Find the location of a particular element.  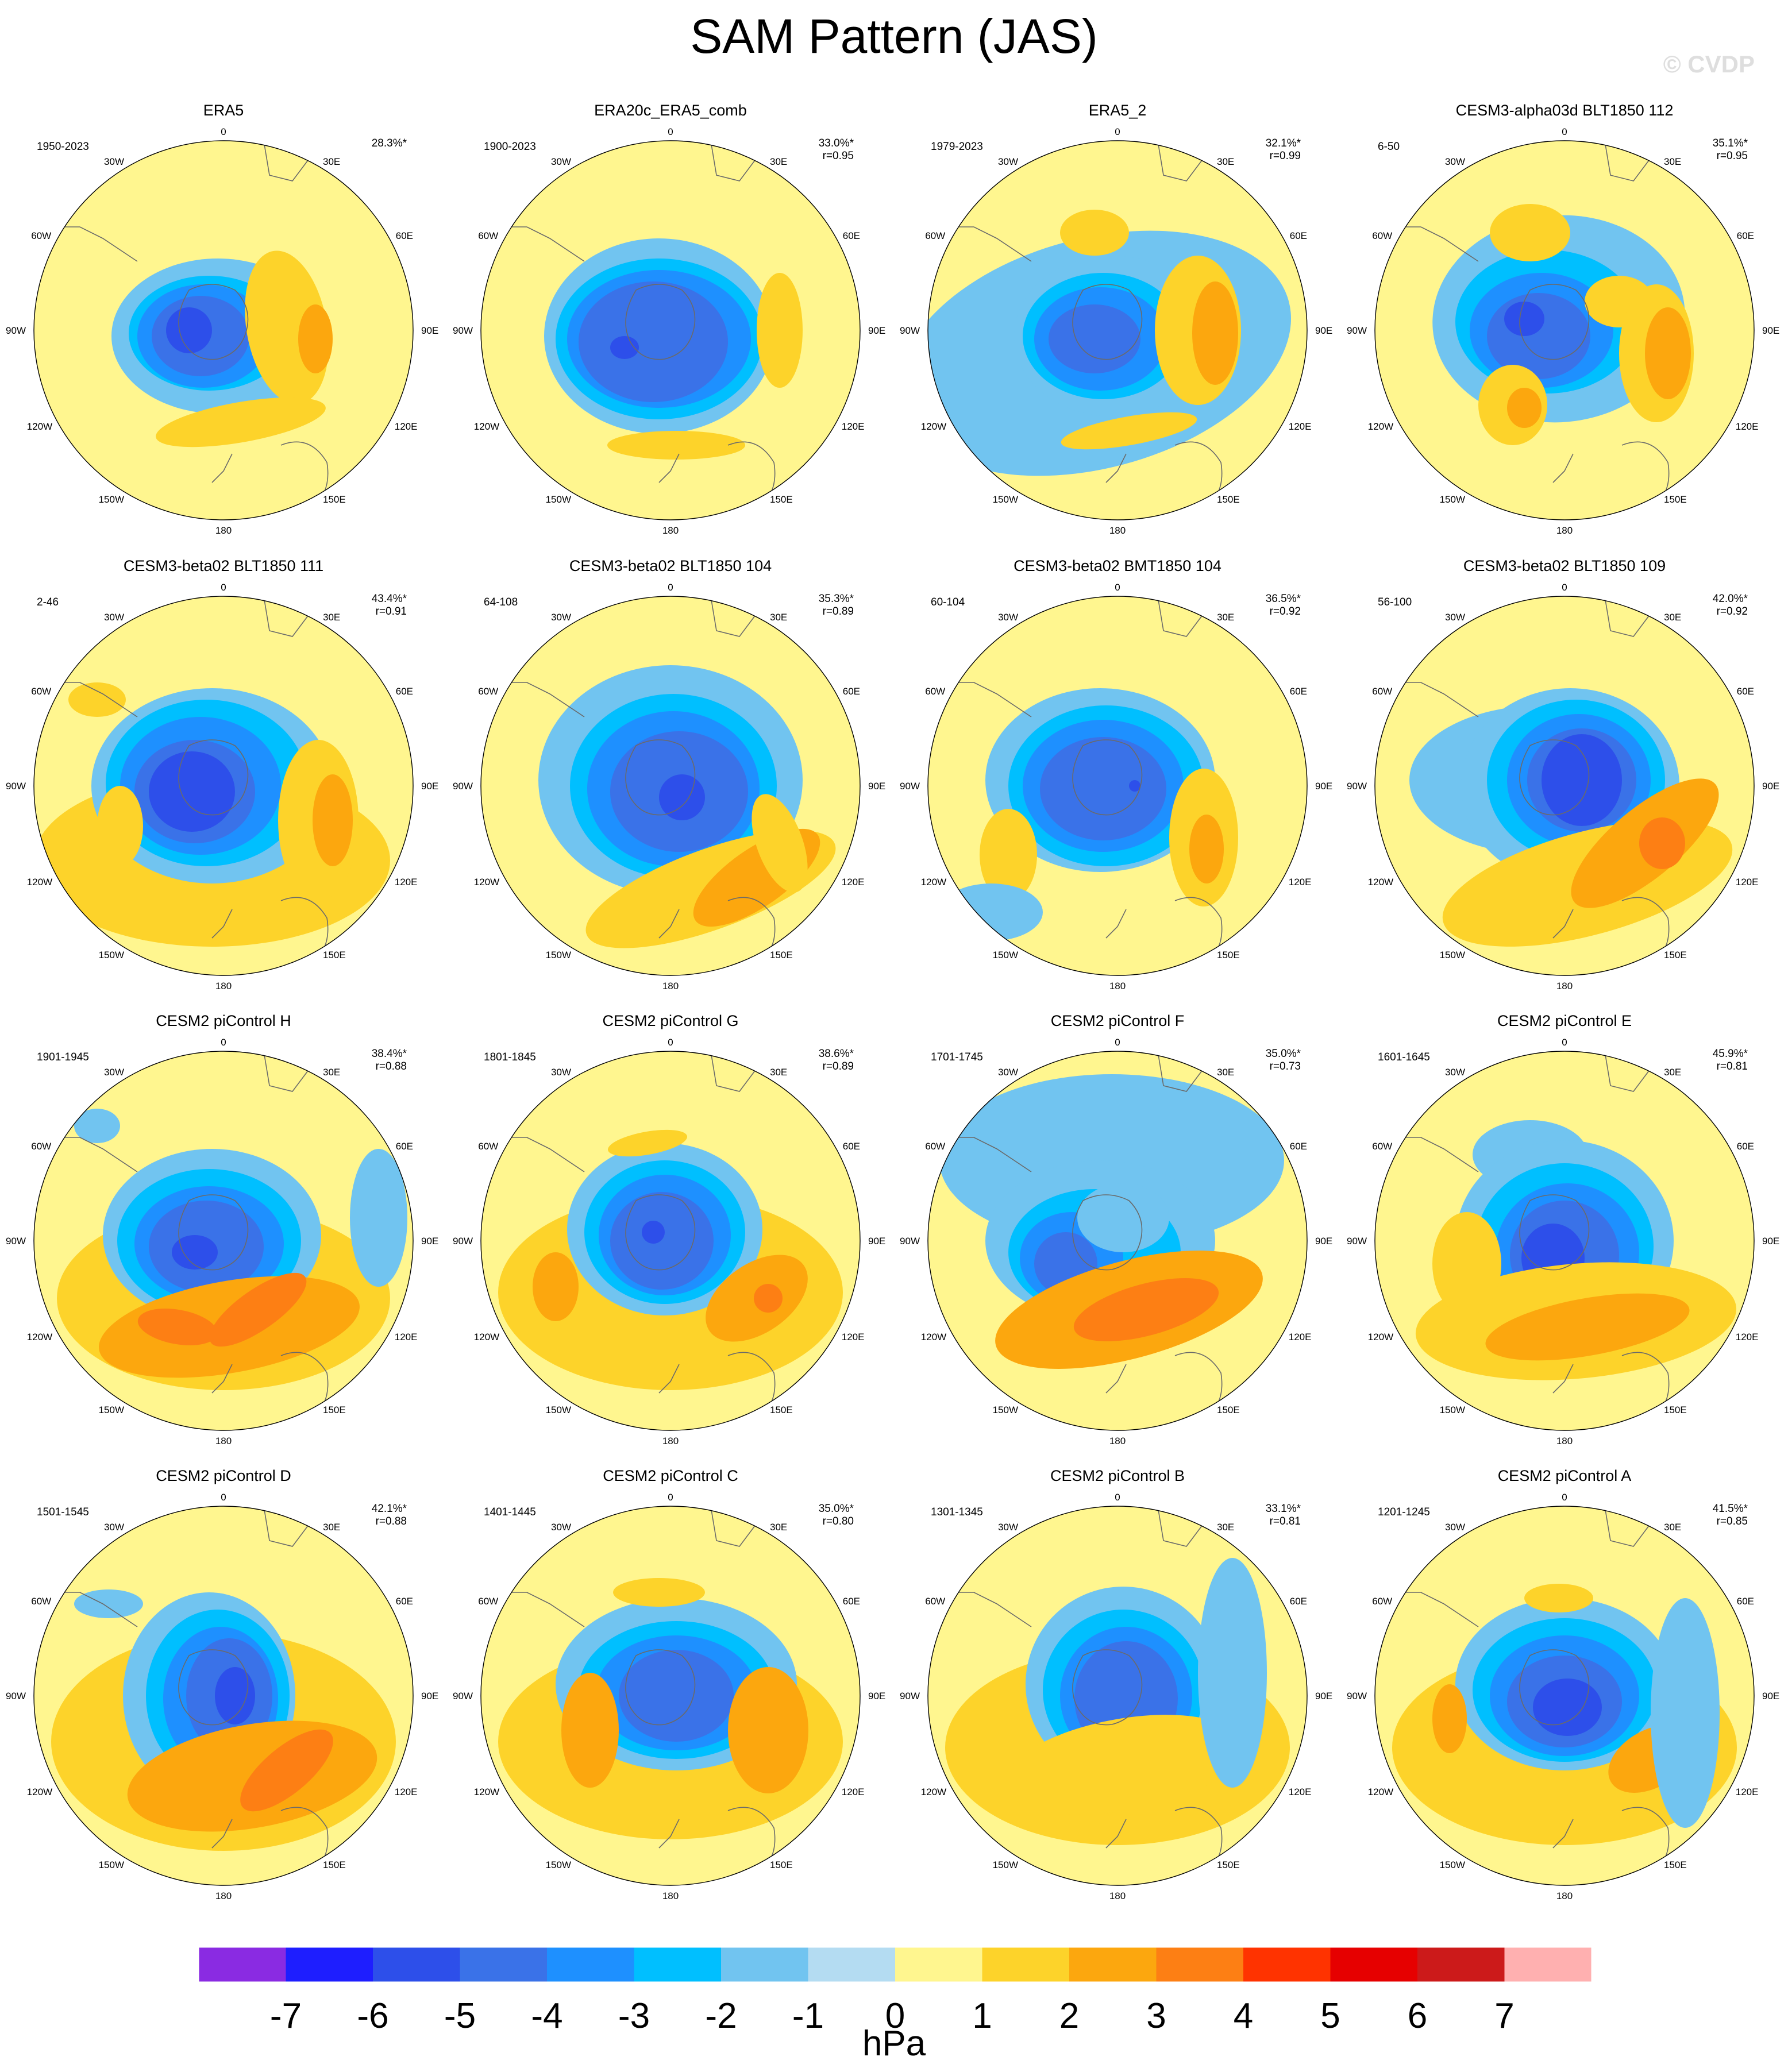

panel-percent: 35.1%* is located at coordinates (1730, 143).